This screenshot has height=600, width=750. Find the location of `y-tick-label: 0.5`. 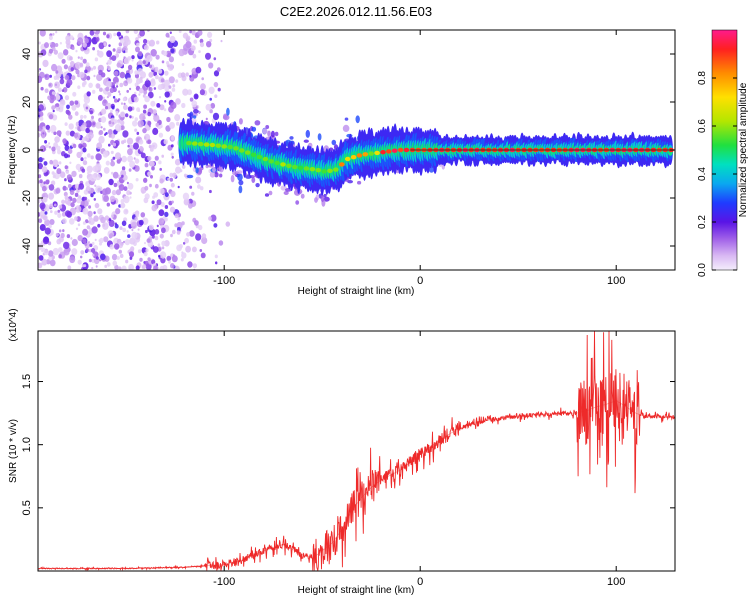

y-tick-label: 0.5 is located at coordinates (27, 507).